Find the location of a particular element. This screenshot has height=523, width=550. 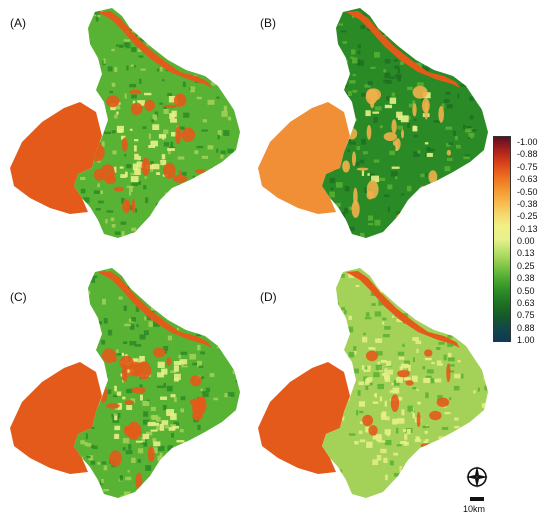

scale-bar is located at coordinates (477, 499).